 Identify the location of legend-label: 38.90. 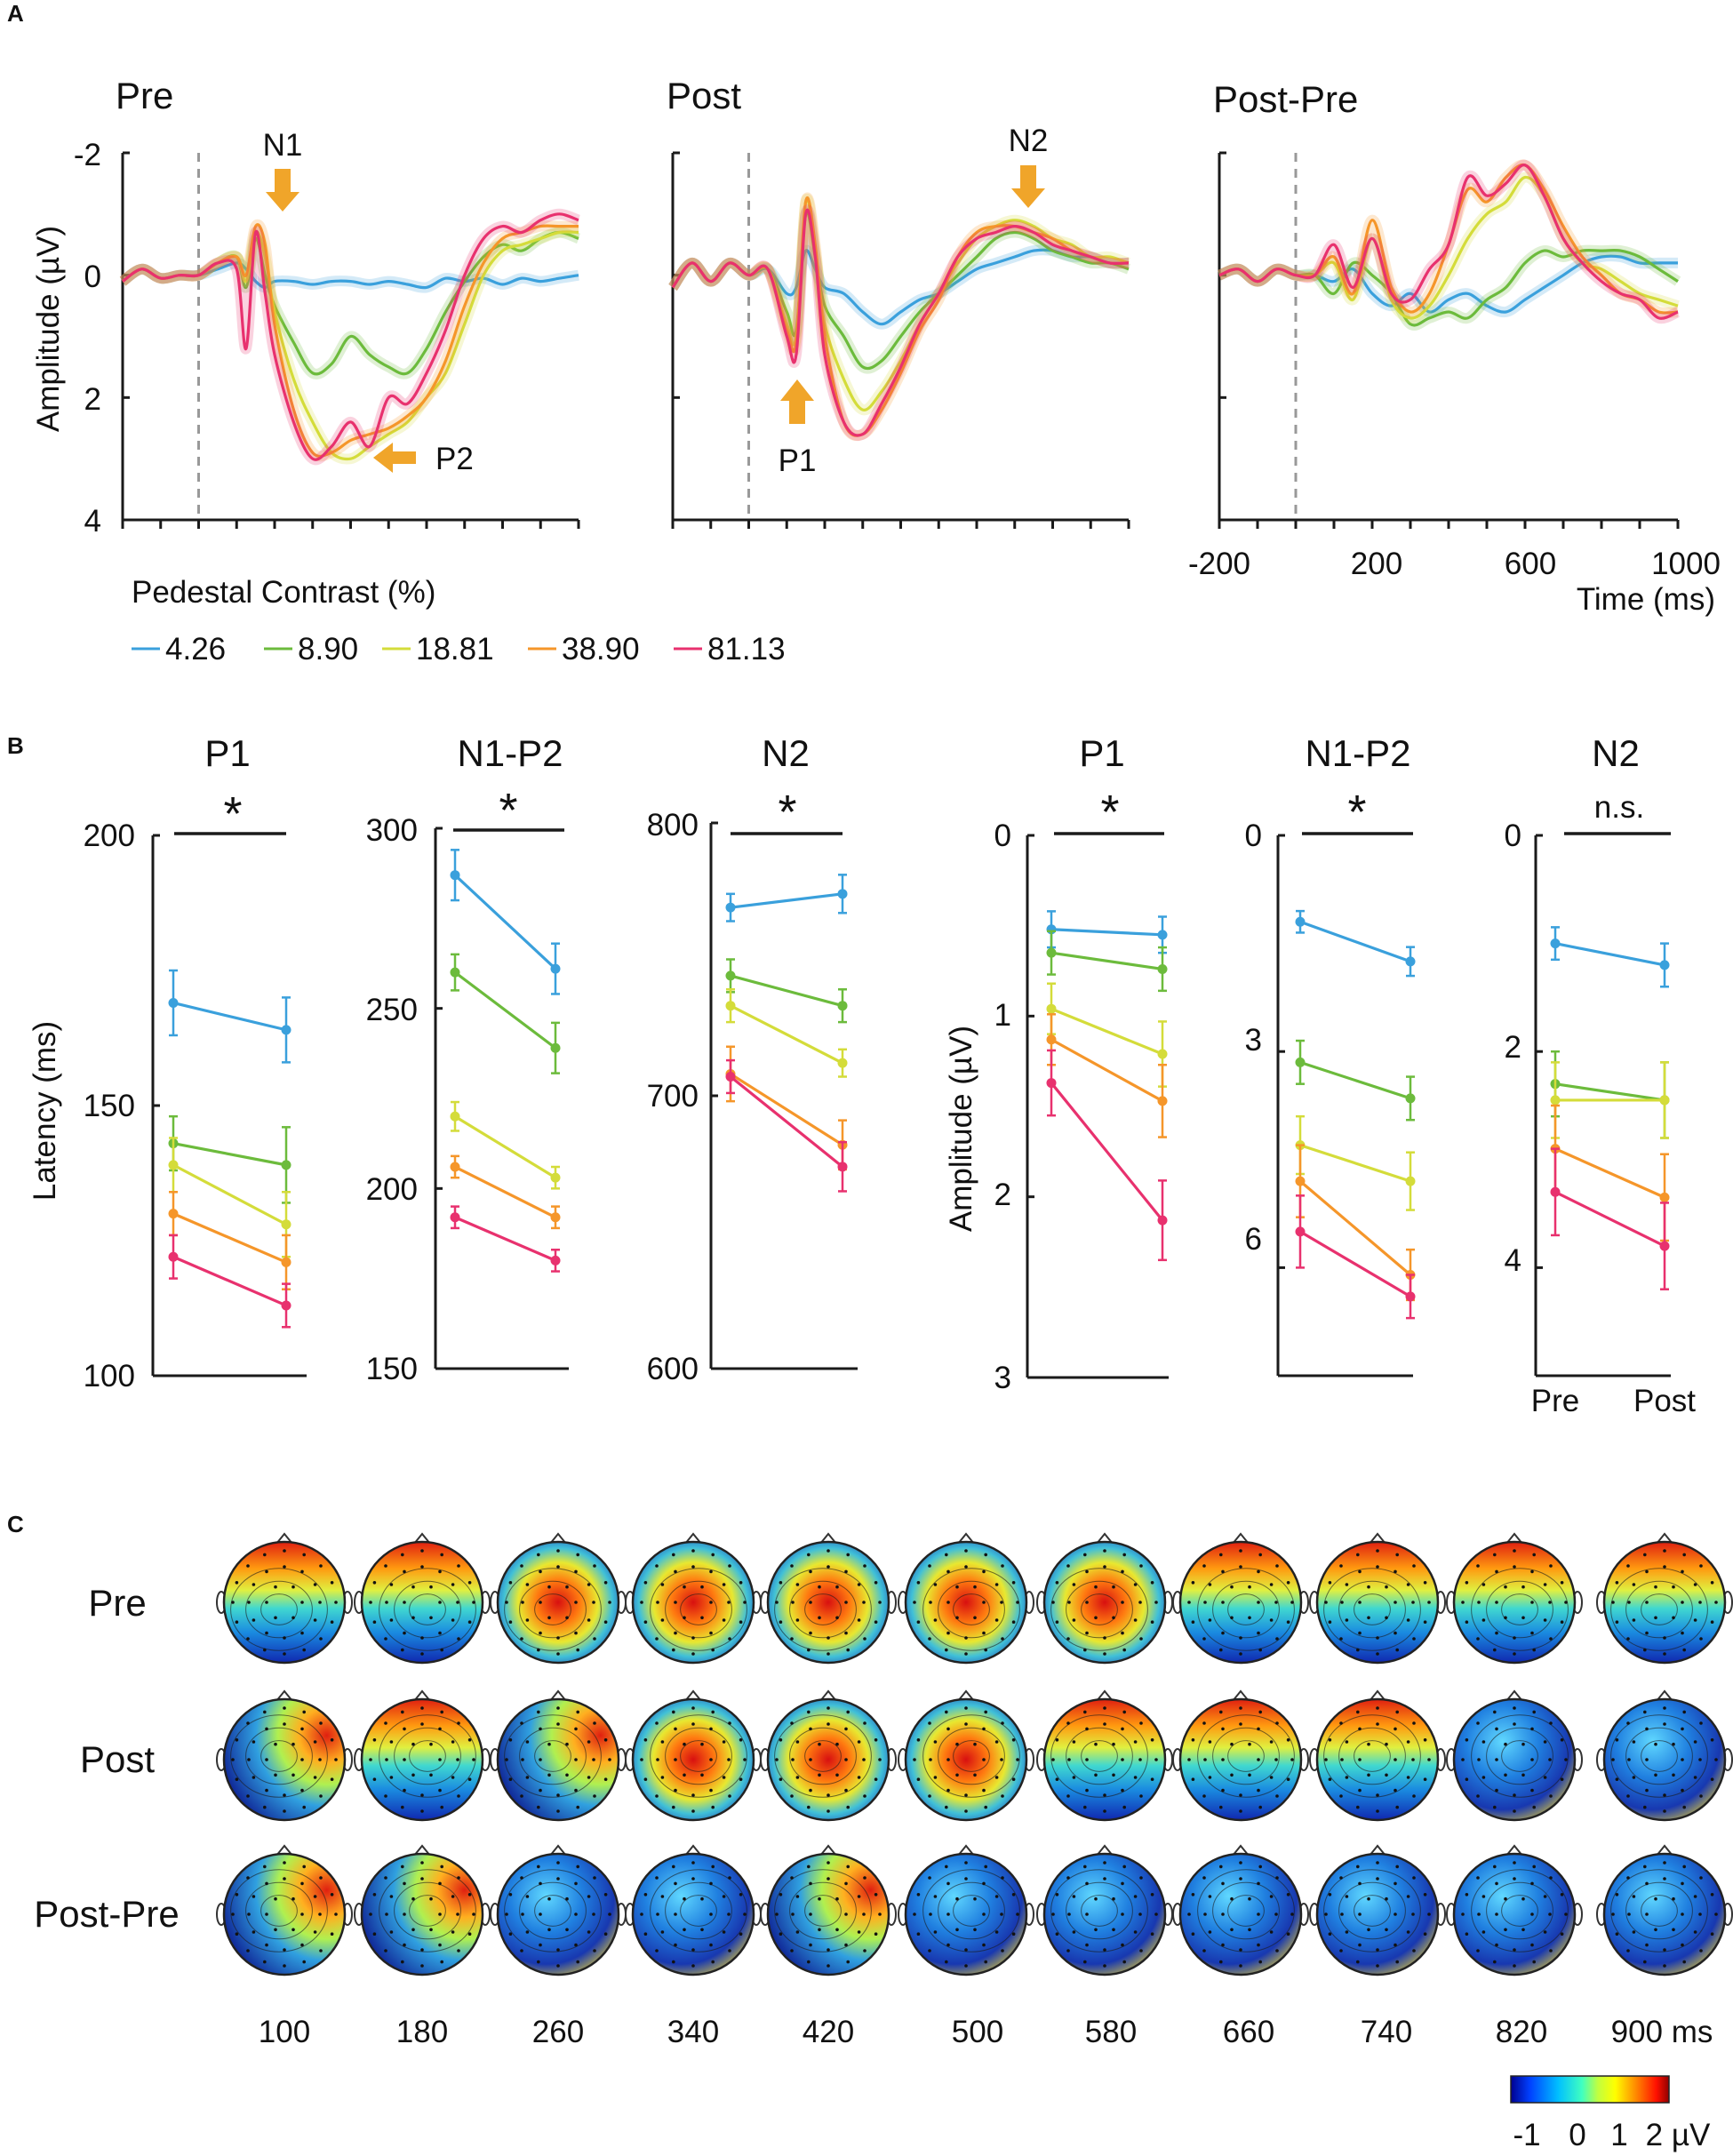
(601, 649).